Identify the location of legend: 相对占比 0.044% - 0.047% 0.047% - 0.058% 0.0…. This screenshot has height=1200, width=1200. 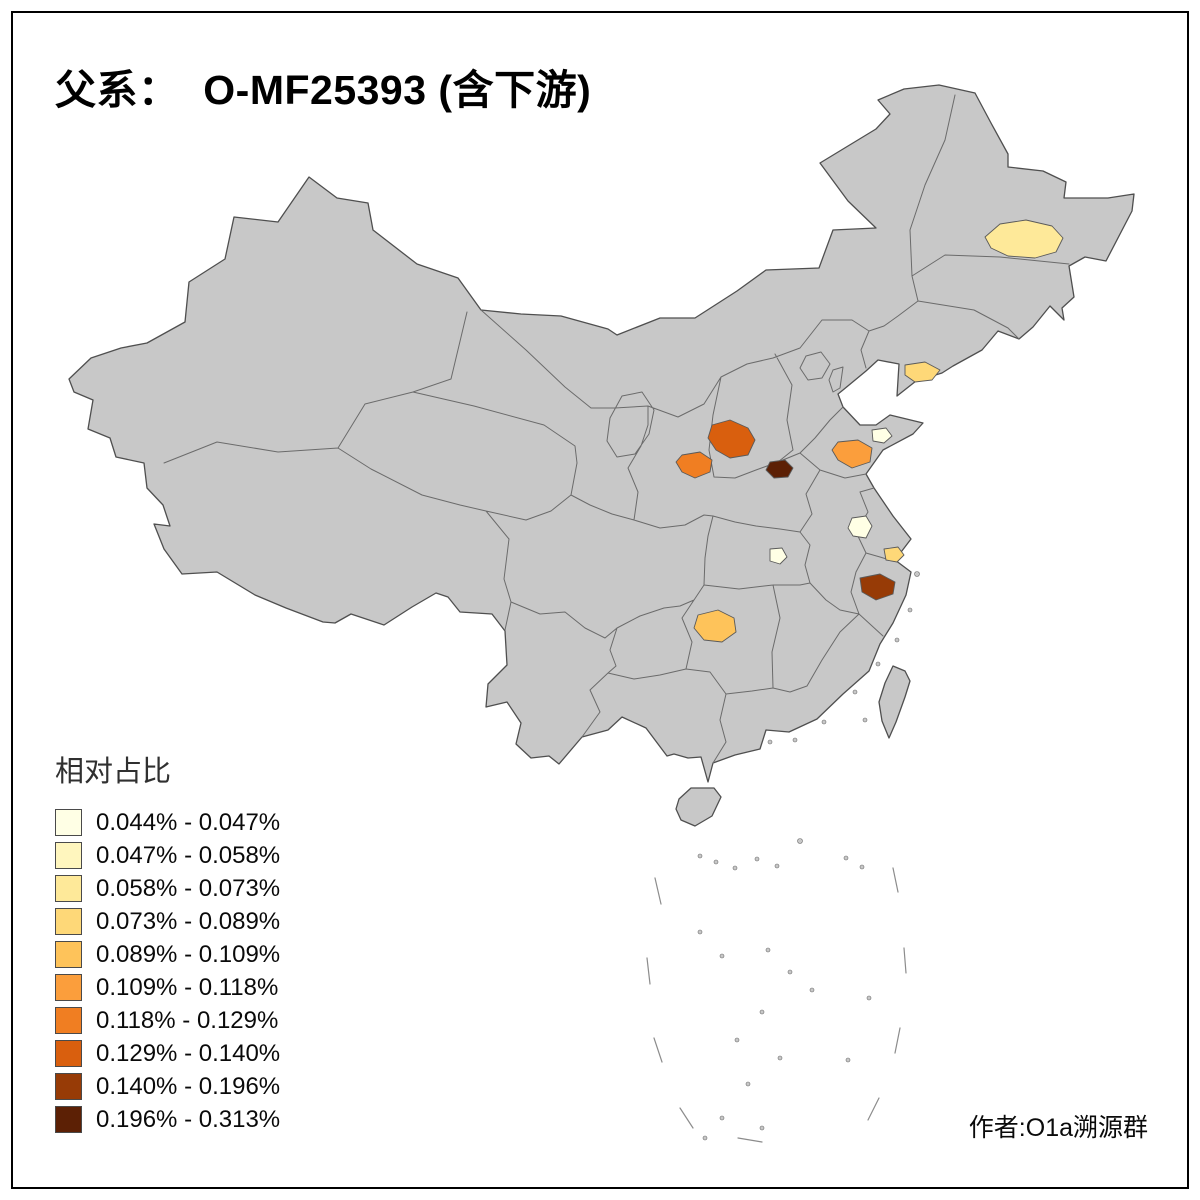
(167, 942).